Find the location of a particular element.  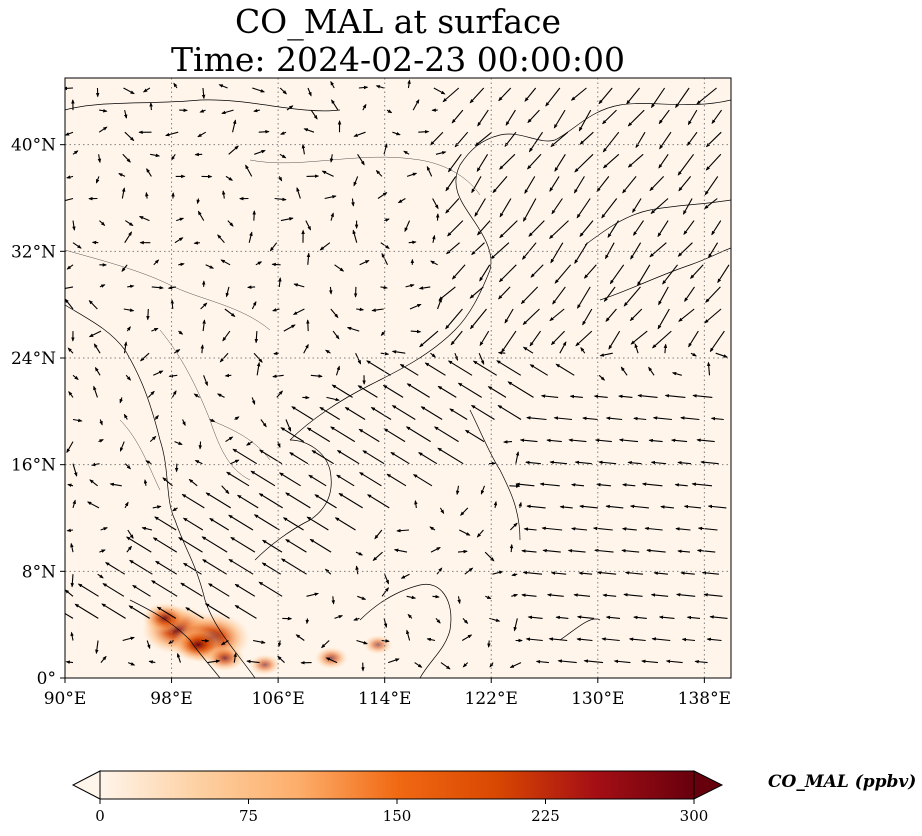

lat-tick-label: 8°N is located at coordinates (39, 572).